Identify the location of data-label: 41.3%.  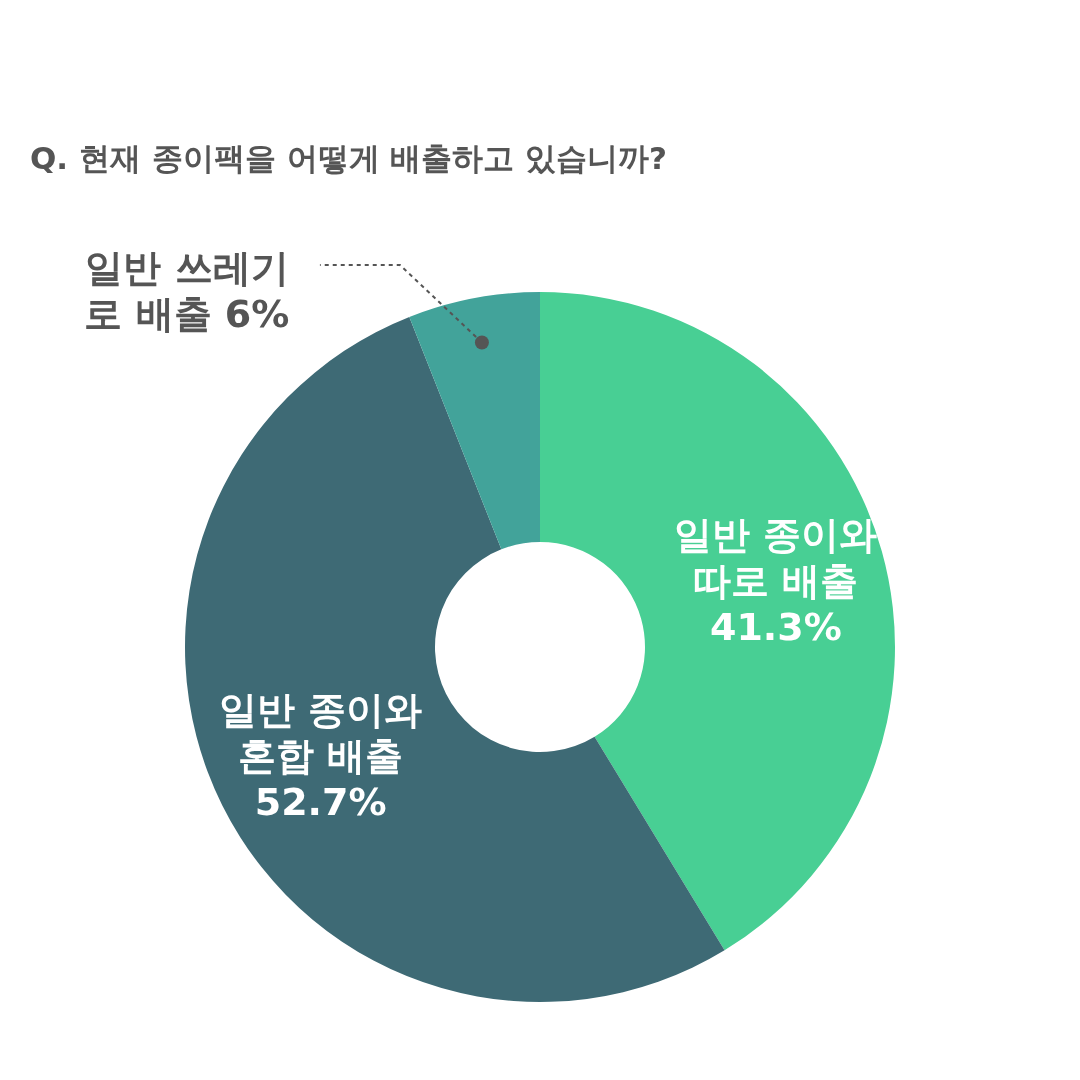
(775, 626).